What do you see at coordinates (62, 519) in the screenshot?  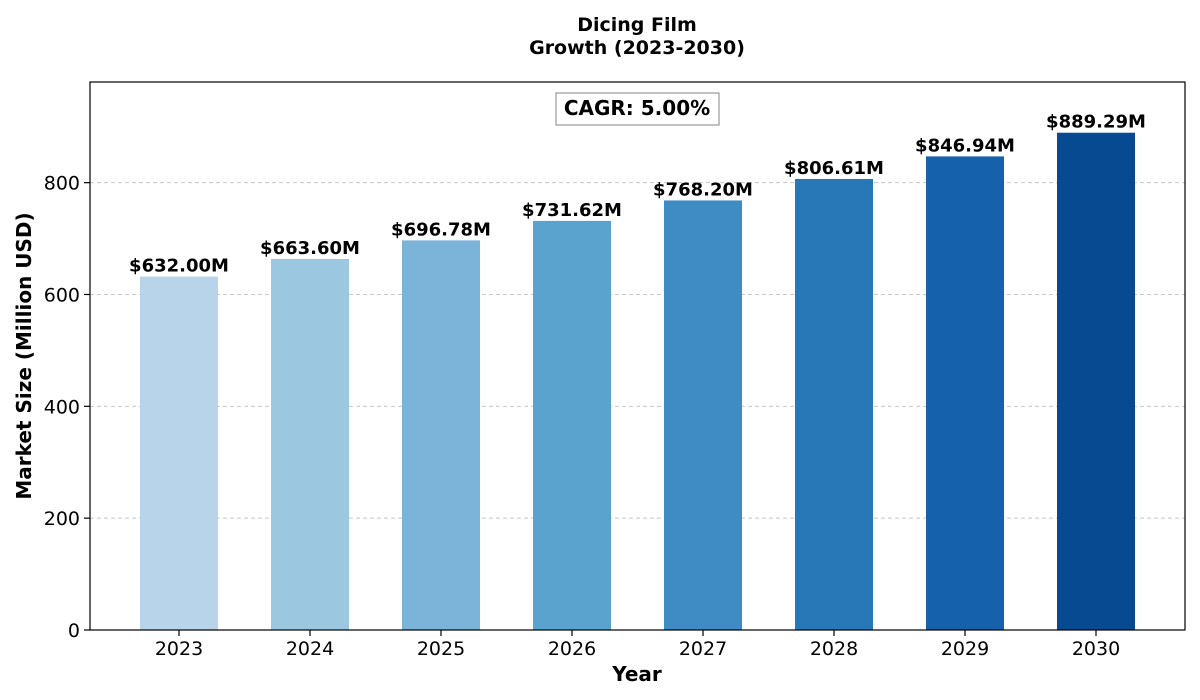 I see `y-tick-label: 200` at bounding box center [62, 519].